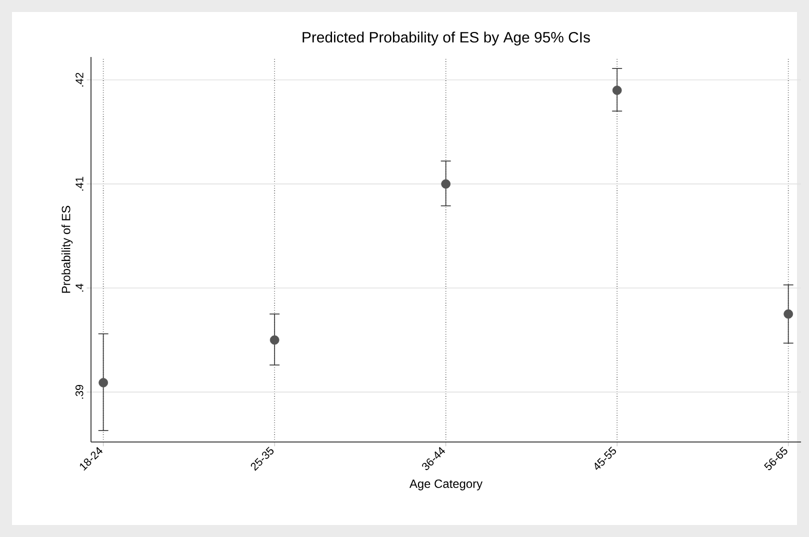 This screenshot has width=809, height=537. I want to click on y-tick-label: .42, so click(80, 79).